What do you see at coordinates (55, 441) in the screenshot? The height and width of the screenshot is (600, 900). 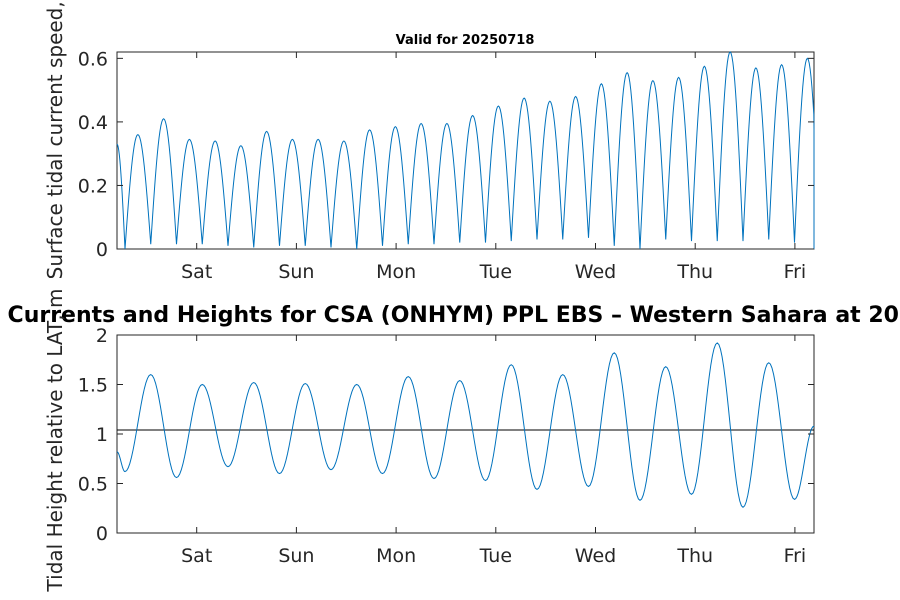 I see `tidal-height-y-axis-label: Tidal Height relative to LAT, m` at bounding box center [55, 441].